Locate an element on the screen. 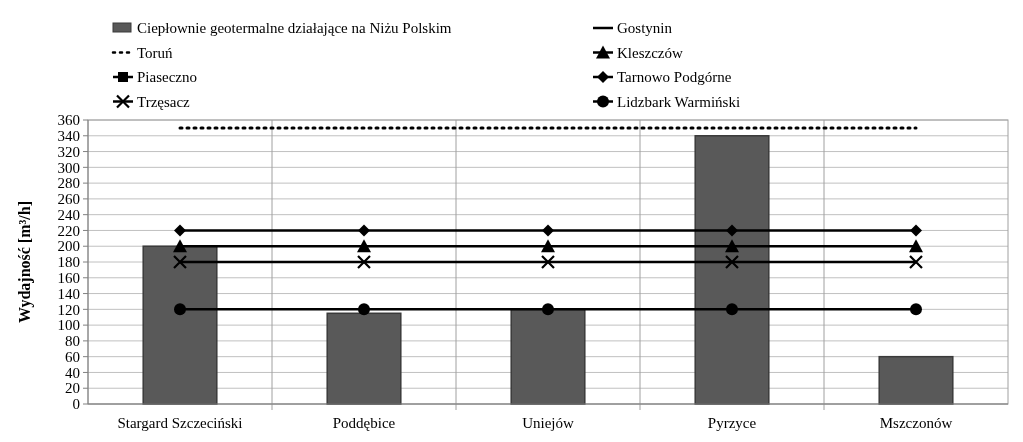  y-axis-title: Wydajność [m³/h] is located at coordinates (25, 262).